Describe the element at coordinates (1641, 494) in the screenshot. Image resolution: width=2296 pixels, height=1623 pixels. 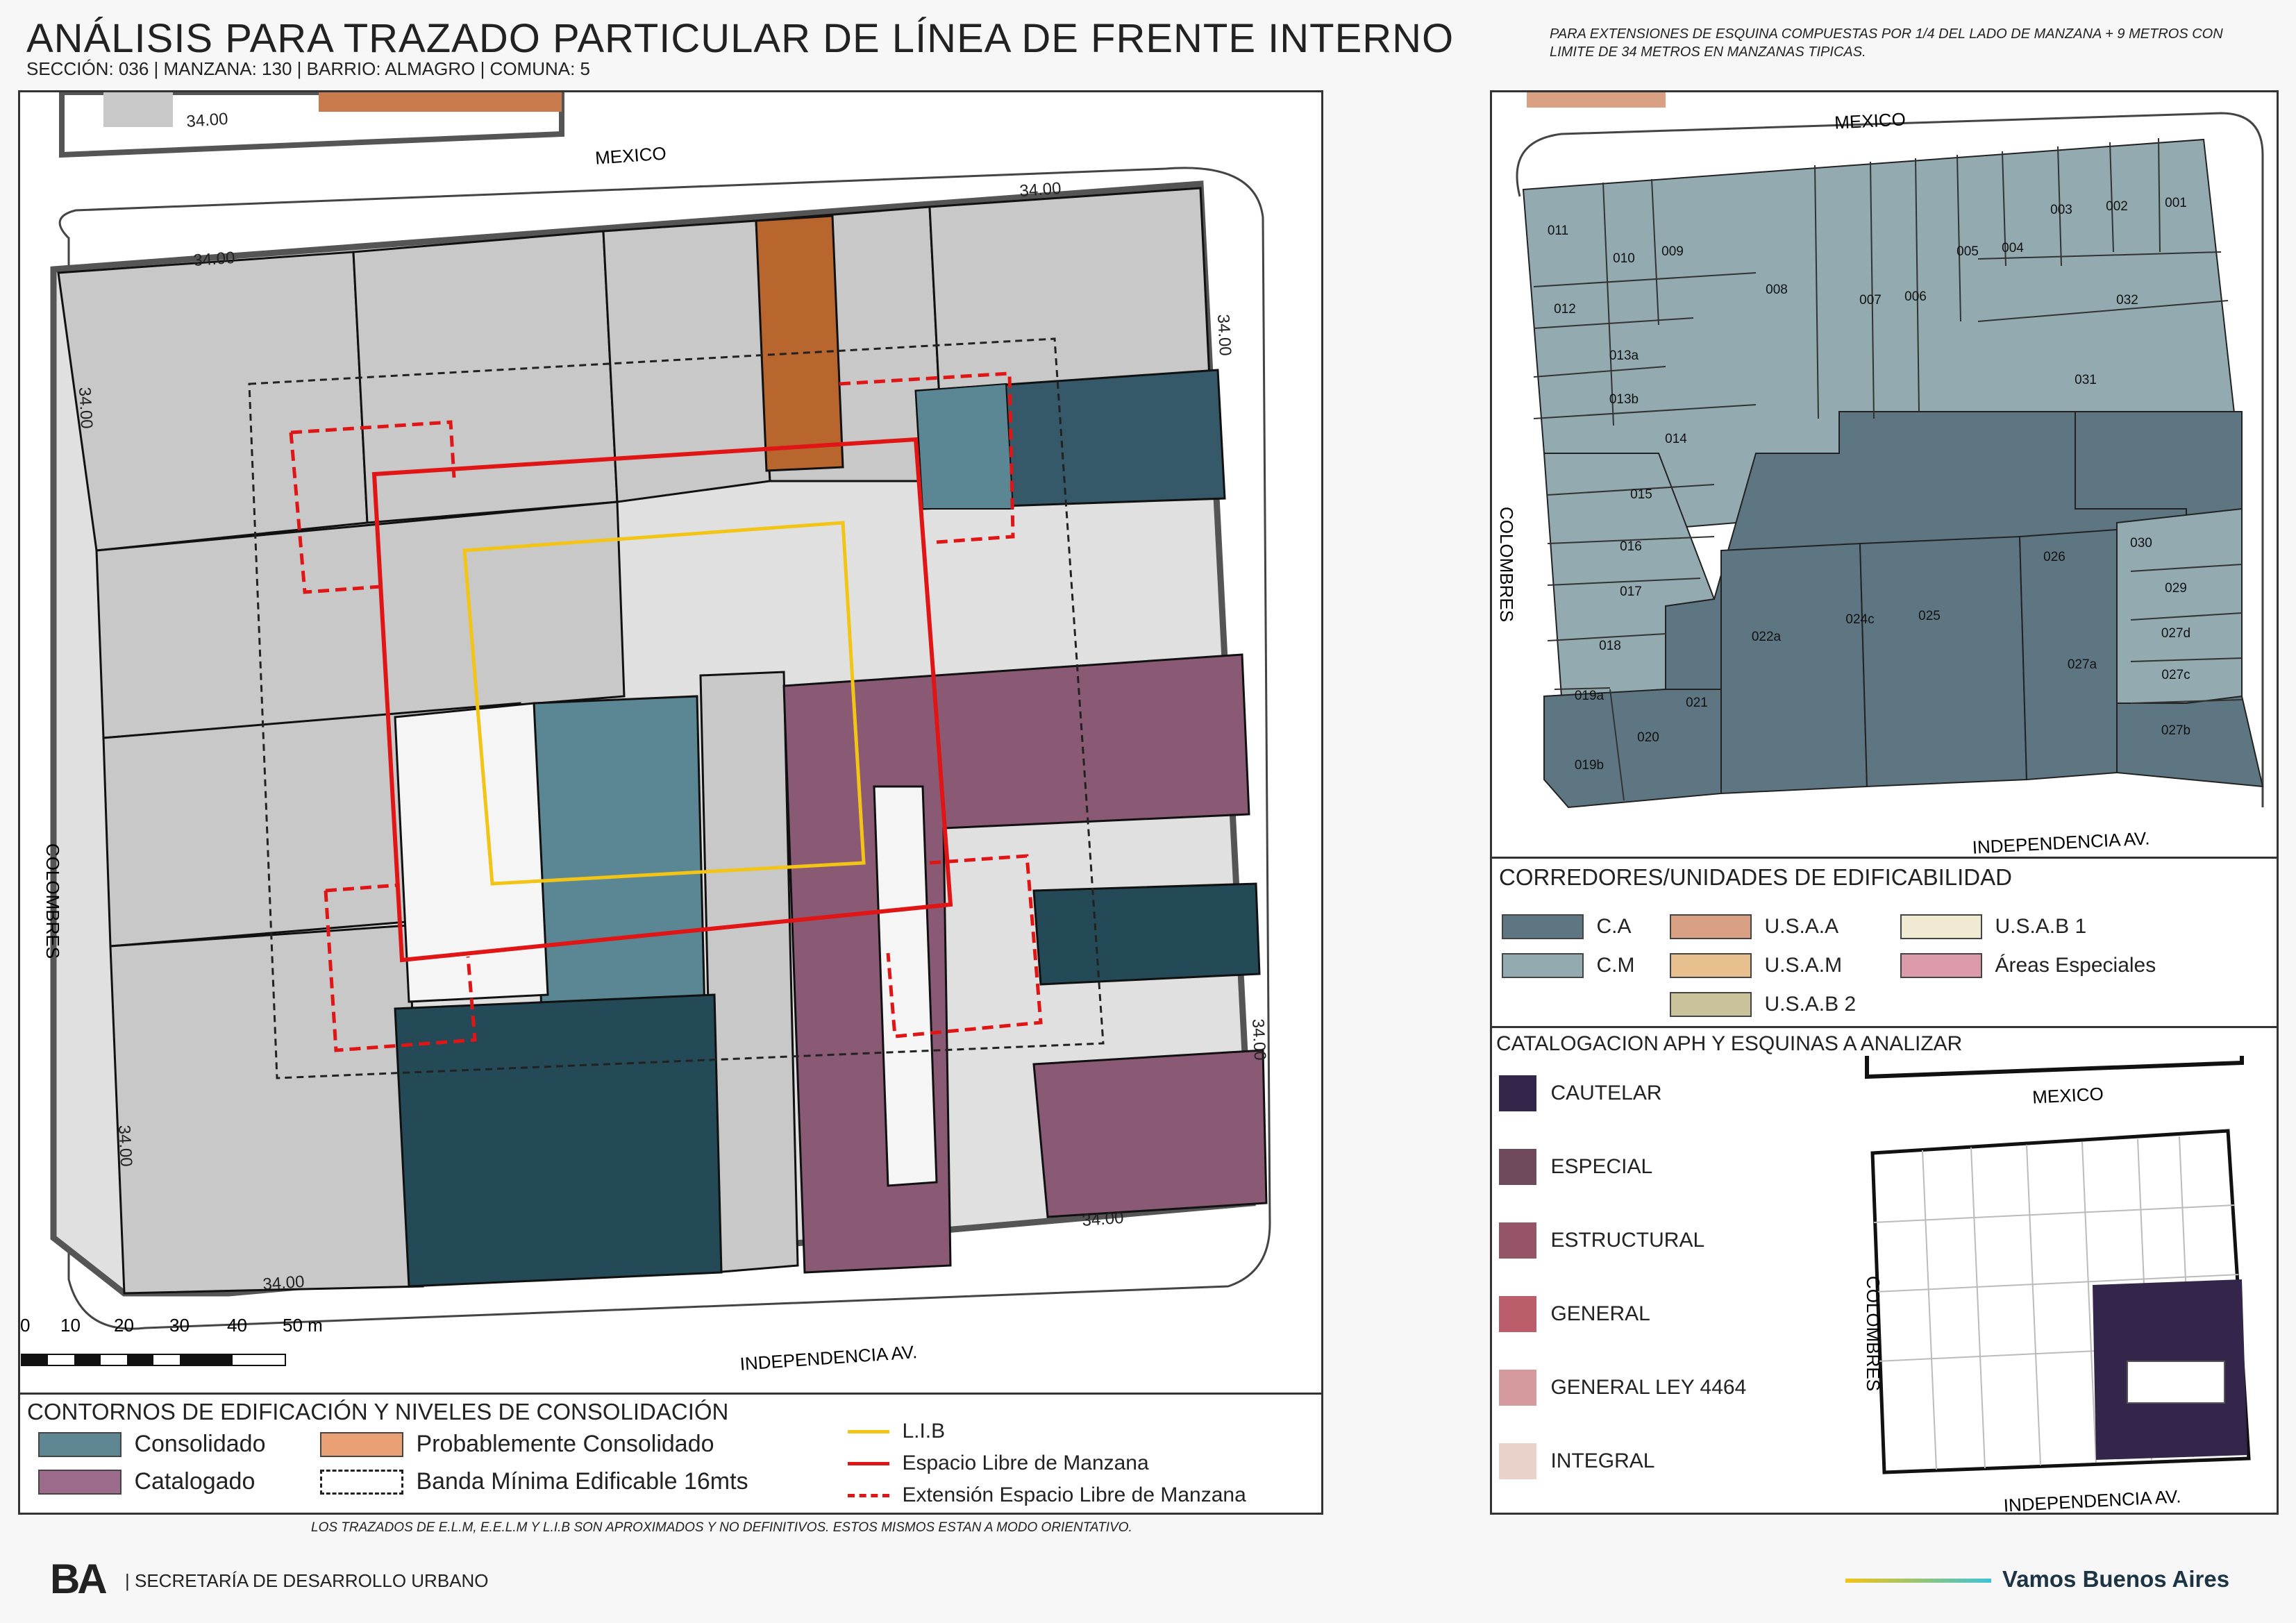
I see `parcel-number: 015` at that location.